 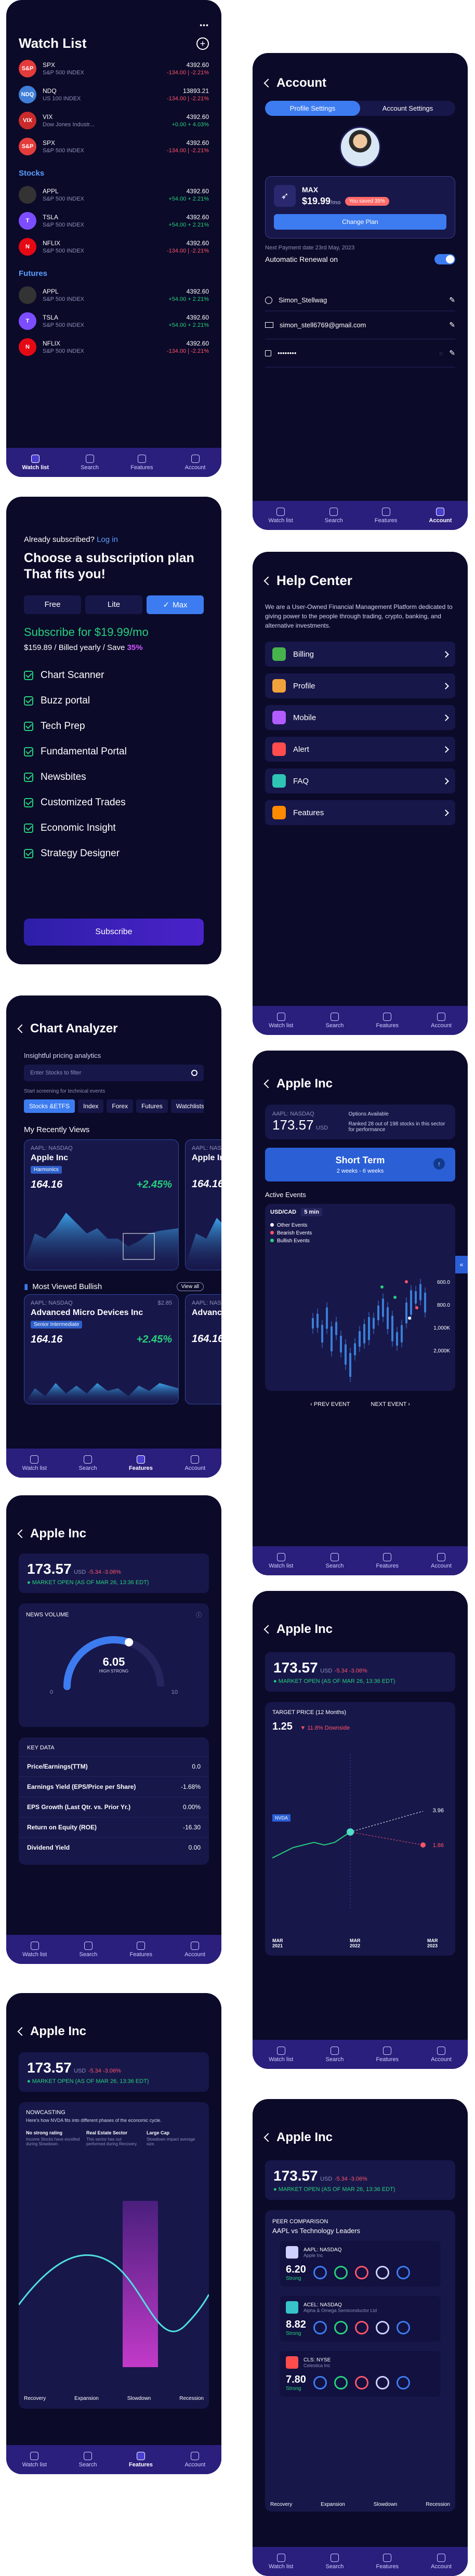 I want to click on auto-renew-toggle, so click(x=444, y=259).